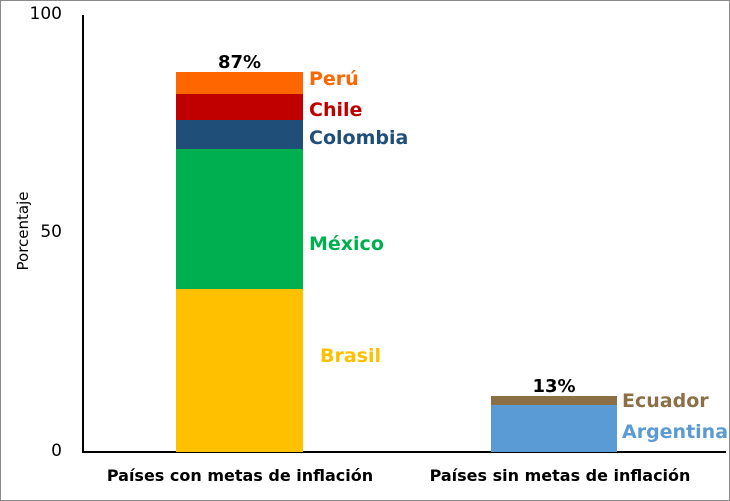 Image resolution: width=730 pixels, height=501 pixels. Describe the element at coordinates (239, 62) in the screenshot. I see `total-label-bar1: 87%` at that location.